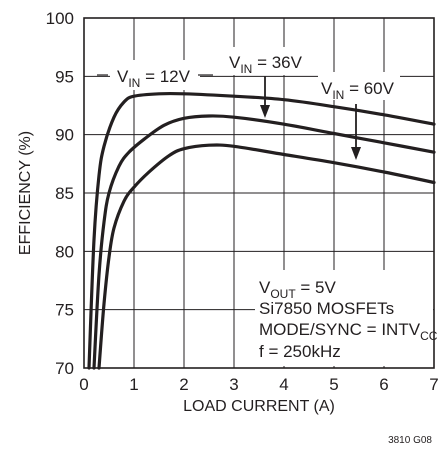  What do you see at coordinates (60, 18) in the screenshot?
I see `y-tick-label: 100` at bounding box center [60, 18].